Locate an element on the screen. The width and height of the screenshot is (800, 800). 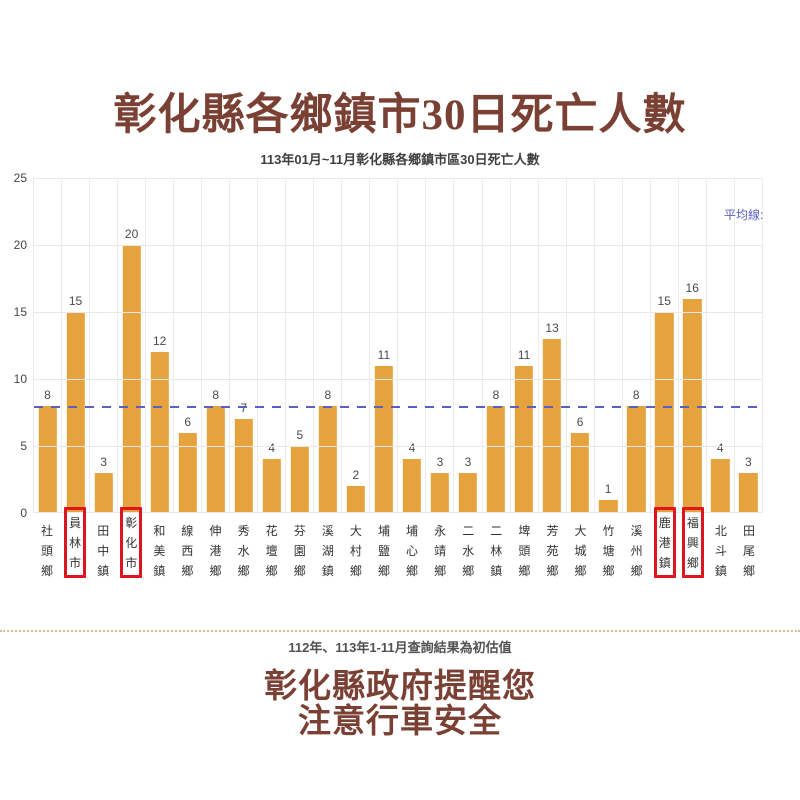
x-axis-label-cell: 彰化市 is located at coordinates (131, 542).